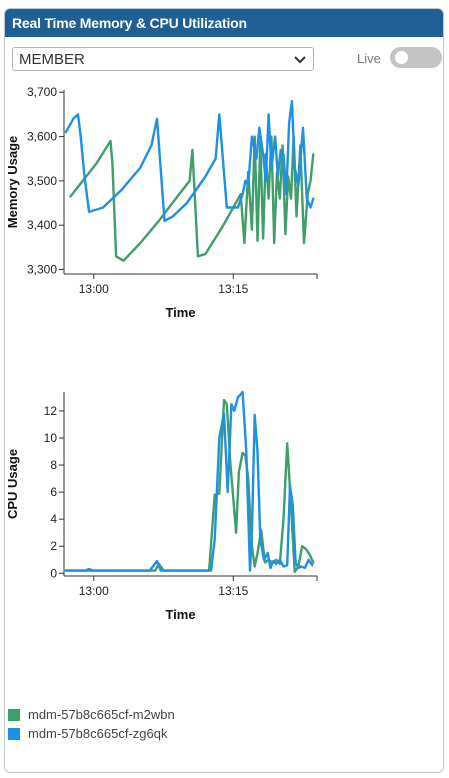  I want to click on y-tick-label: 8, so click(53, 465).